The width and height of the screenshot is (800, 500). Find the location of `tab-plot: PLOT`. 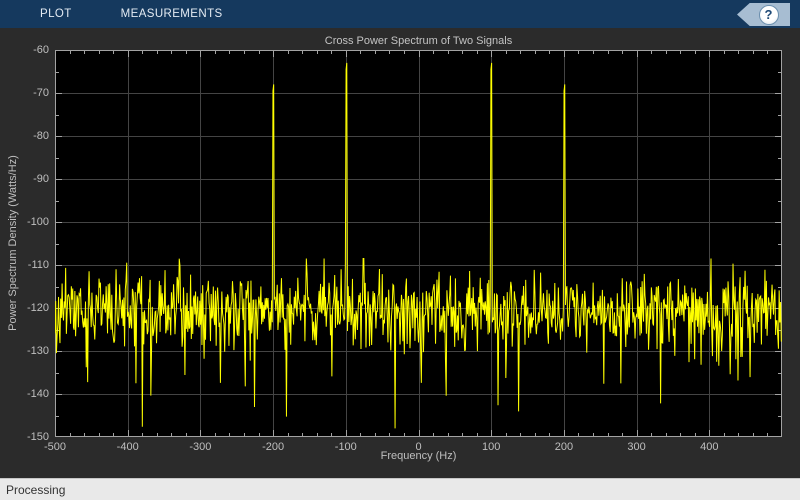

tab-plot: PLOT is located at coordinates (56, 14).